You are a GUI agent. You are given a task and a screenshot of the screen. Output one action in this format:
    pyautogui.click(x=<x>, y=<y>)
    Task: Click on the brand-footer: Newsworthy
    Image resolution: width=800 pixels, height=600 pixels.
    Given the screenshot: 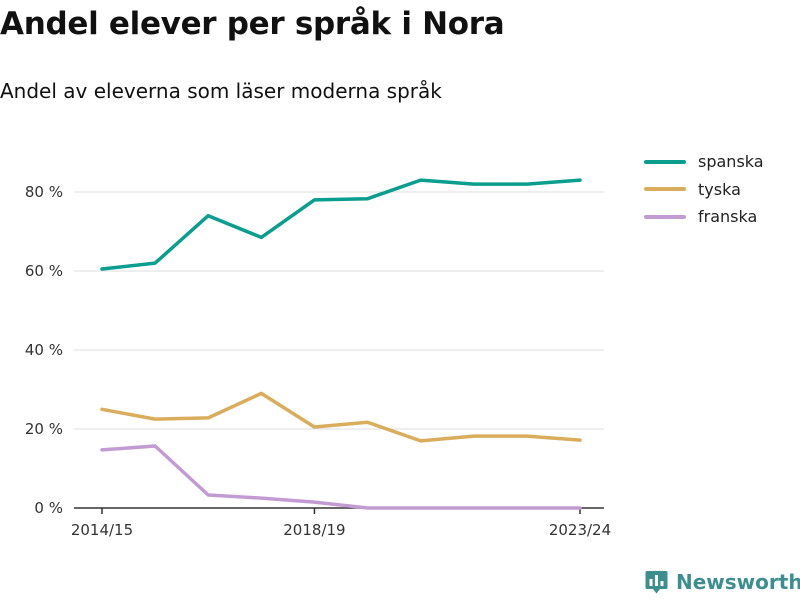 What is the action you would take?
    pyautogui.click(x=722, y=582)
    